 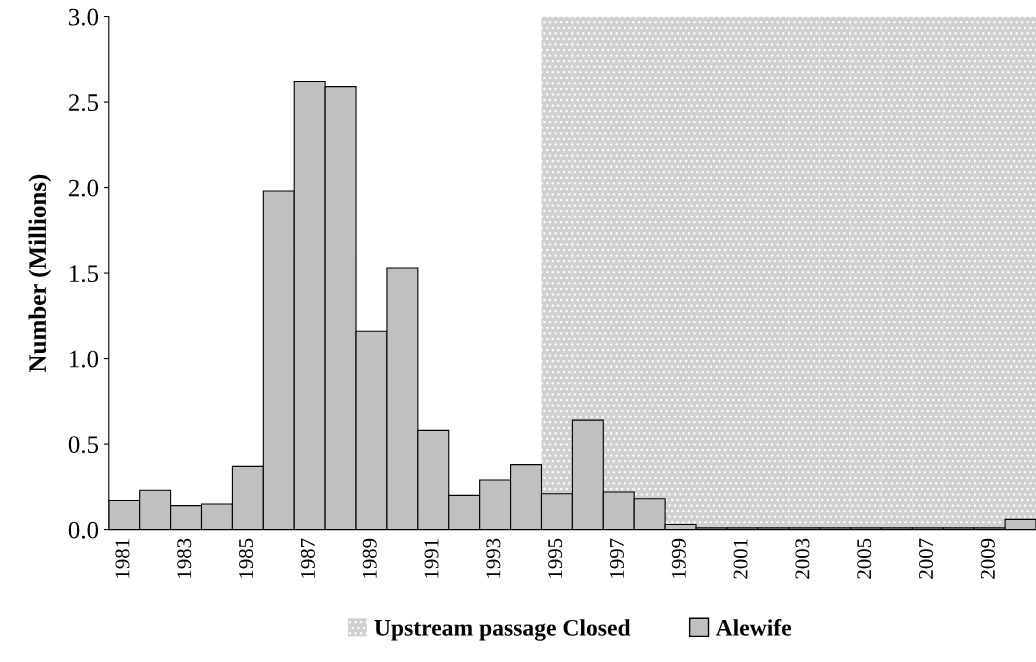 I want to click on x-tick-label: 2003, so click(x=802, y=558).